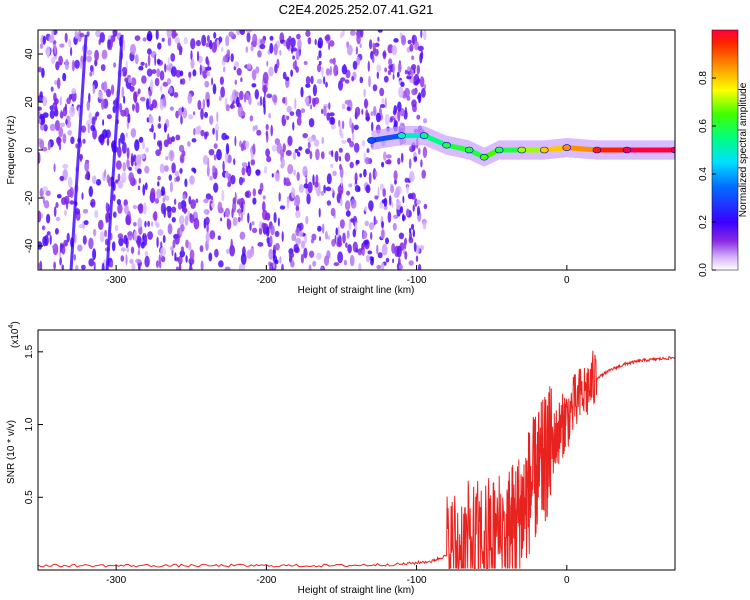  Describe the element at coordinates (582, 149) in the screenshot. I see `ridge-segment` at that location.